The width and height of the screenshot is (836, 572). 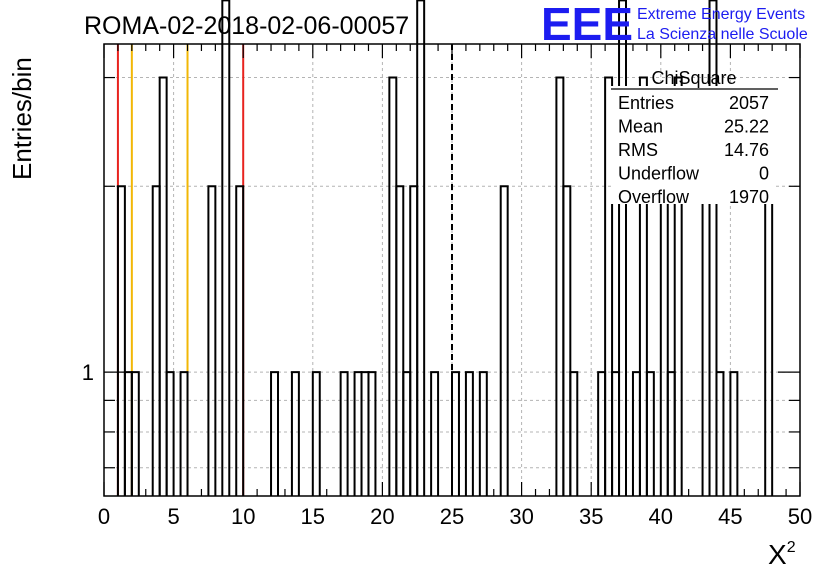 What do you see at coordinates (452, 516) in the screenshot?
I see `x-tick-label: 25` at bounding box center [452, 516].